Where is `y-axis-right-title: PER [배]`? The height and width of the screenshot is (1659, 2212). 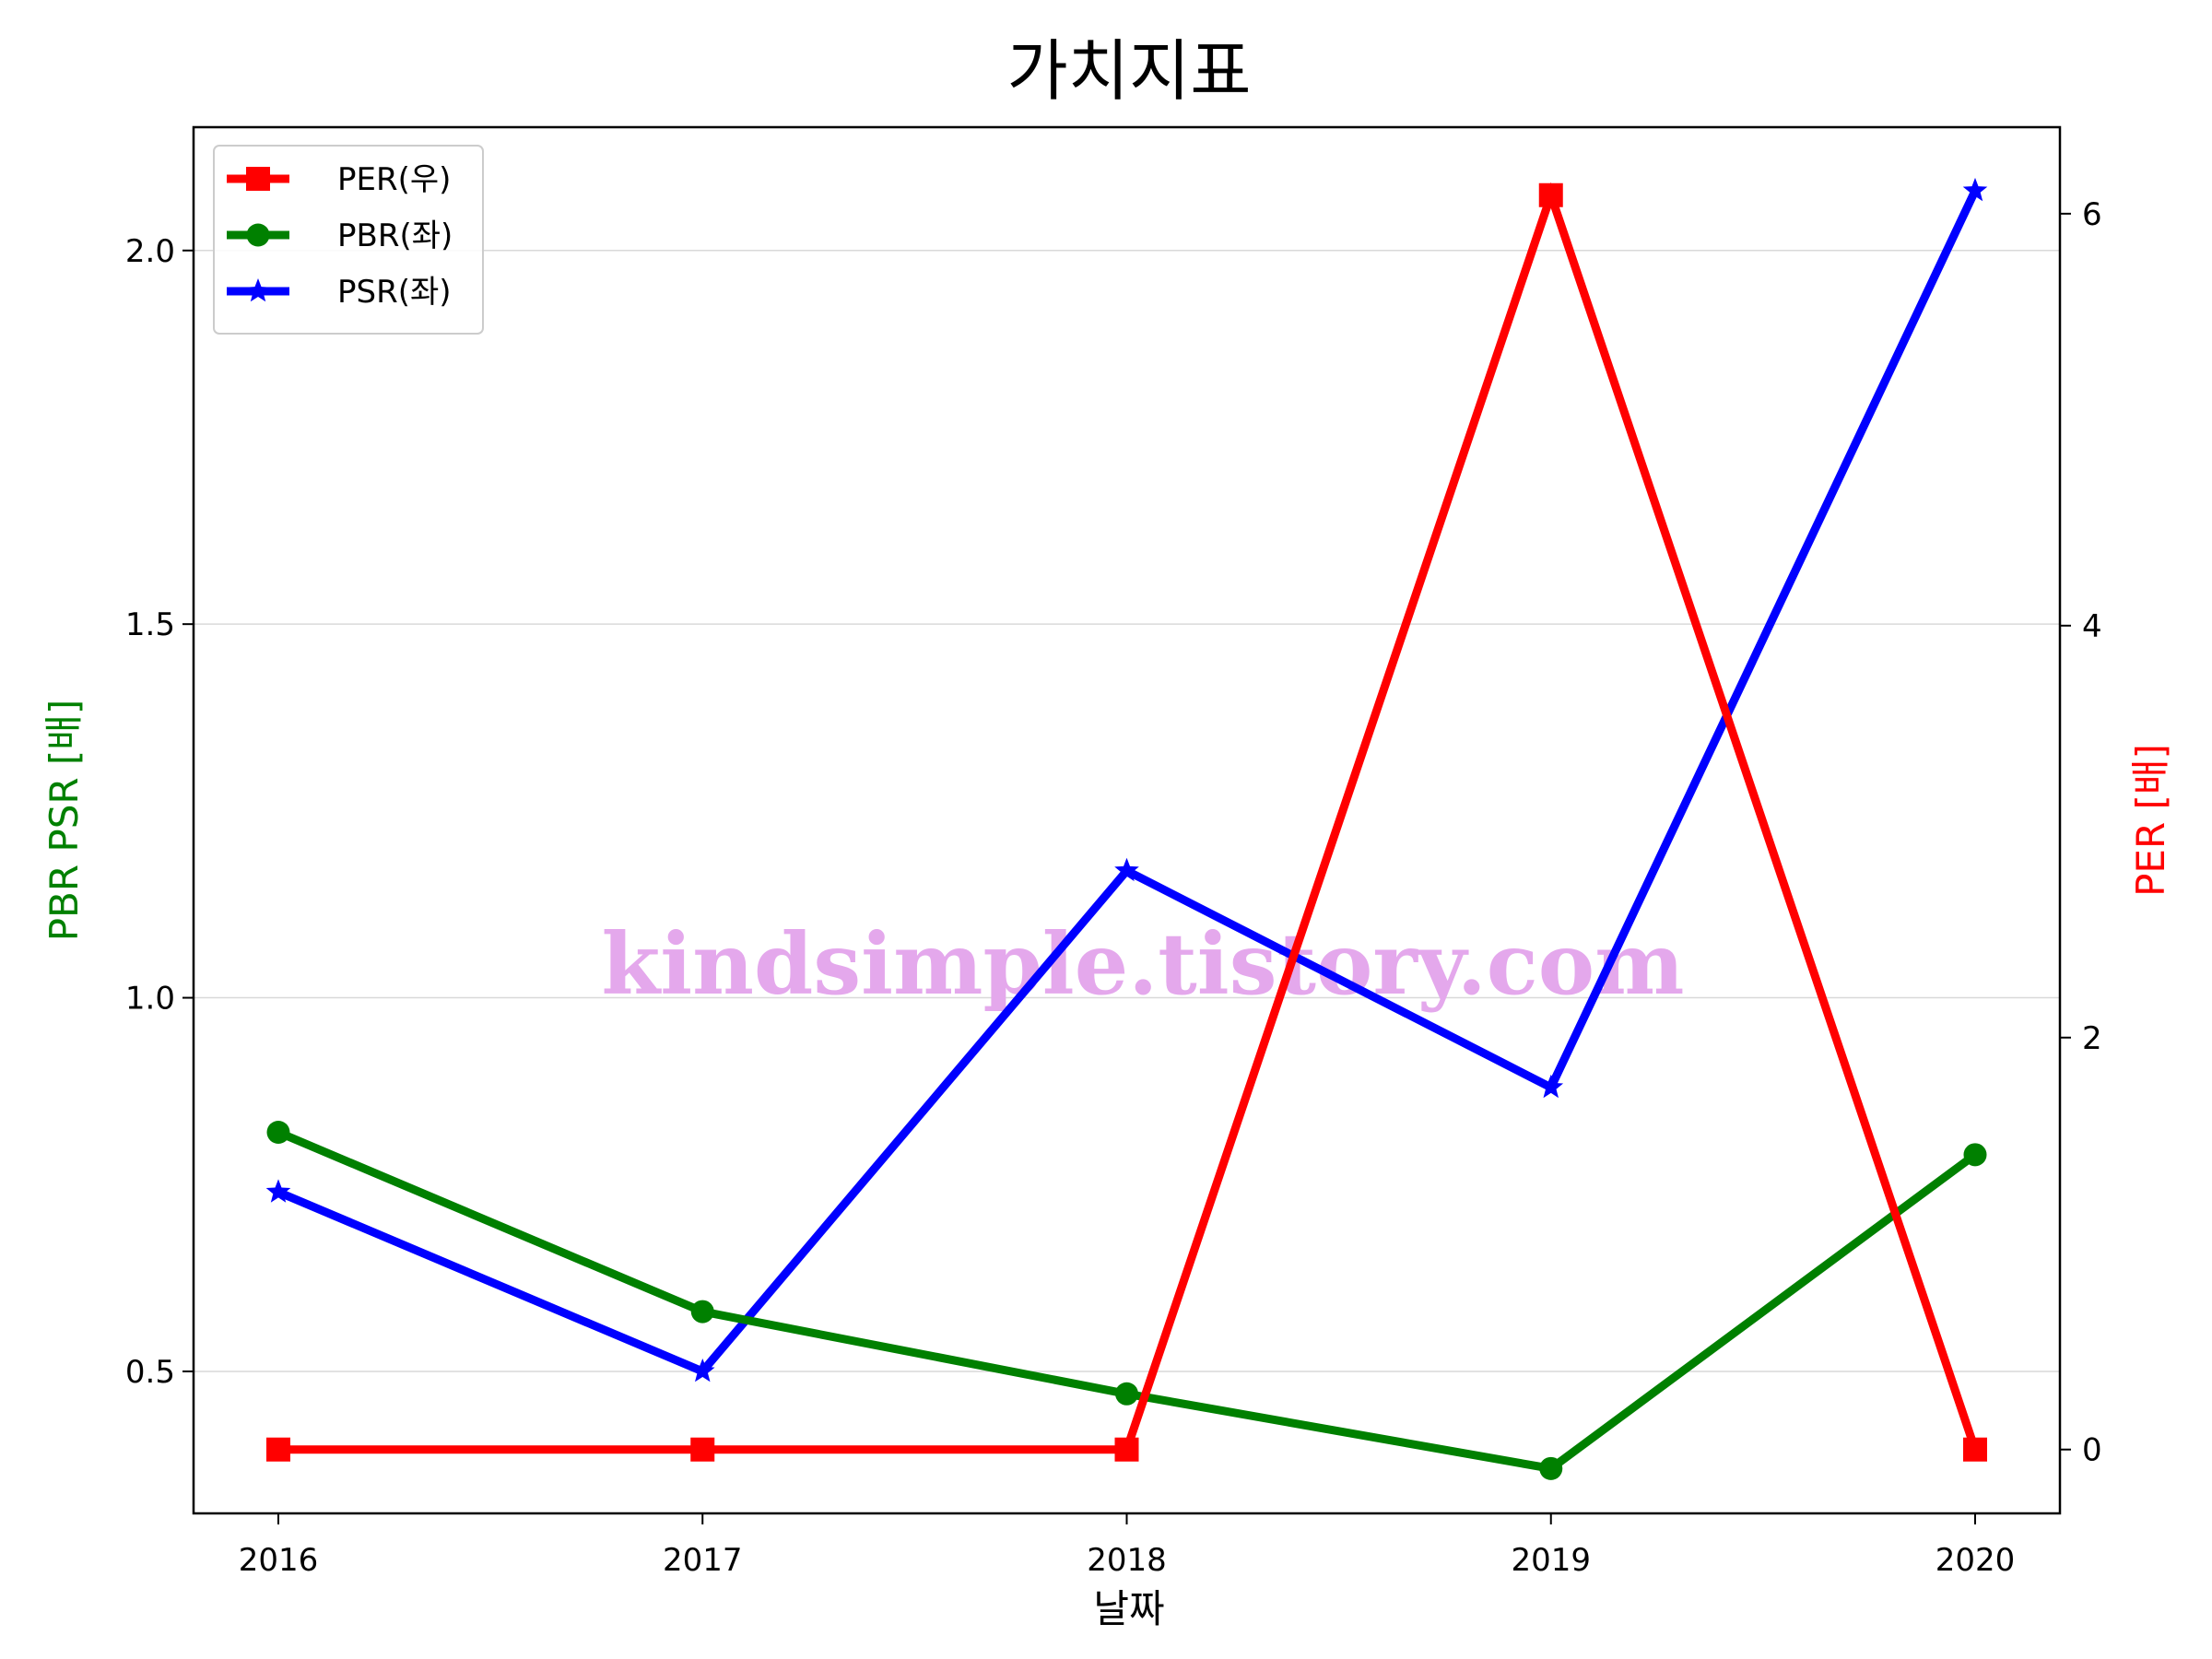 y-axis-right-title: PER [배] is located at coordinates (2150, 820).